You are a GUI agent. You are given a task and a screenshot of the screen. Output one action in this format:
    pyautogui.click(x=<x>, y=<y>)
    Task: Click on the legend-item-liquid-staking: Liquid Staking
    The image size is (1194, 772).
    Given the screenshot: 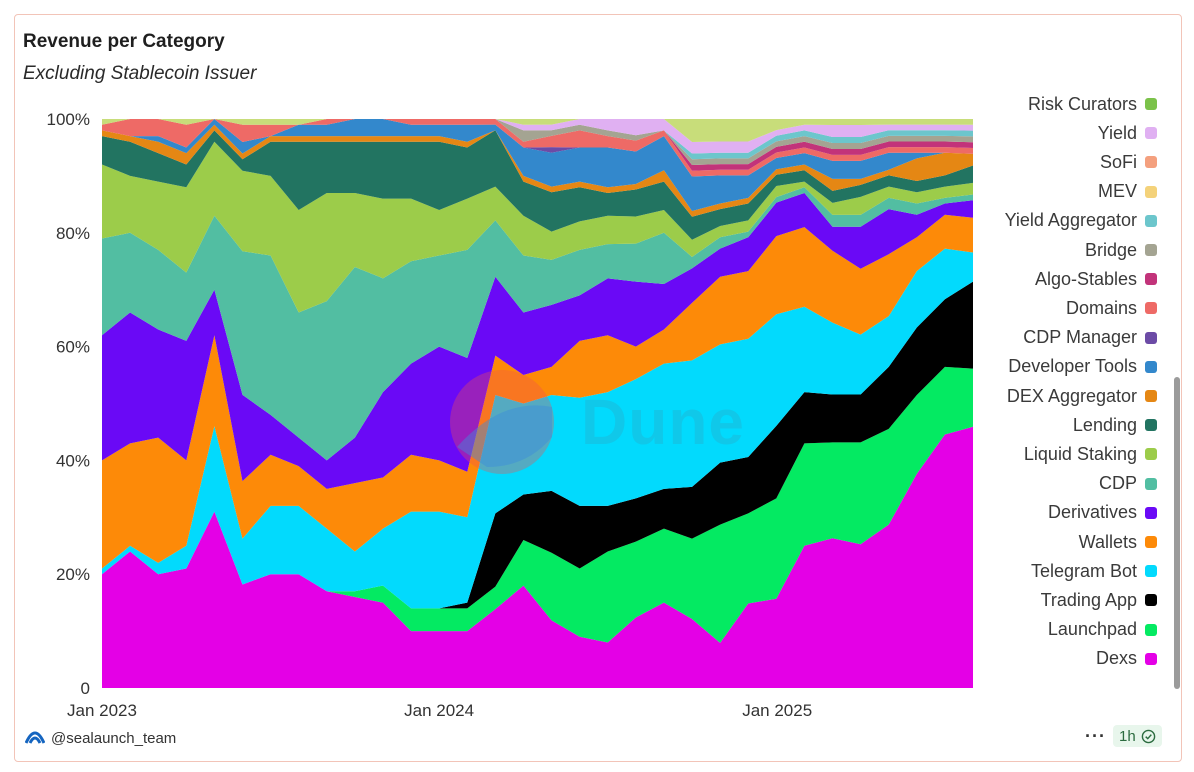 What is the action you would take?
    pyautogui.click(x=1090, y=454)
    